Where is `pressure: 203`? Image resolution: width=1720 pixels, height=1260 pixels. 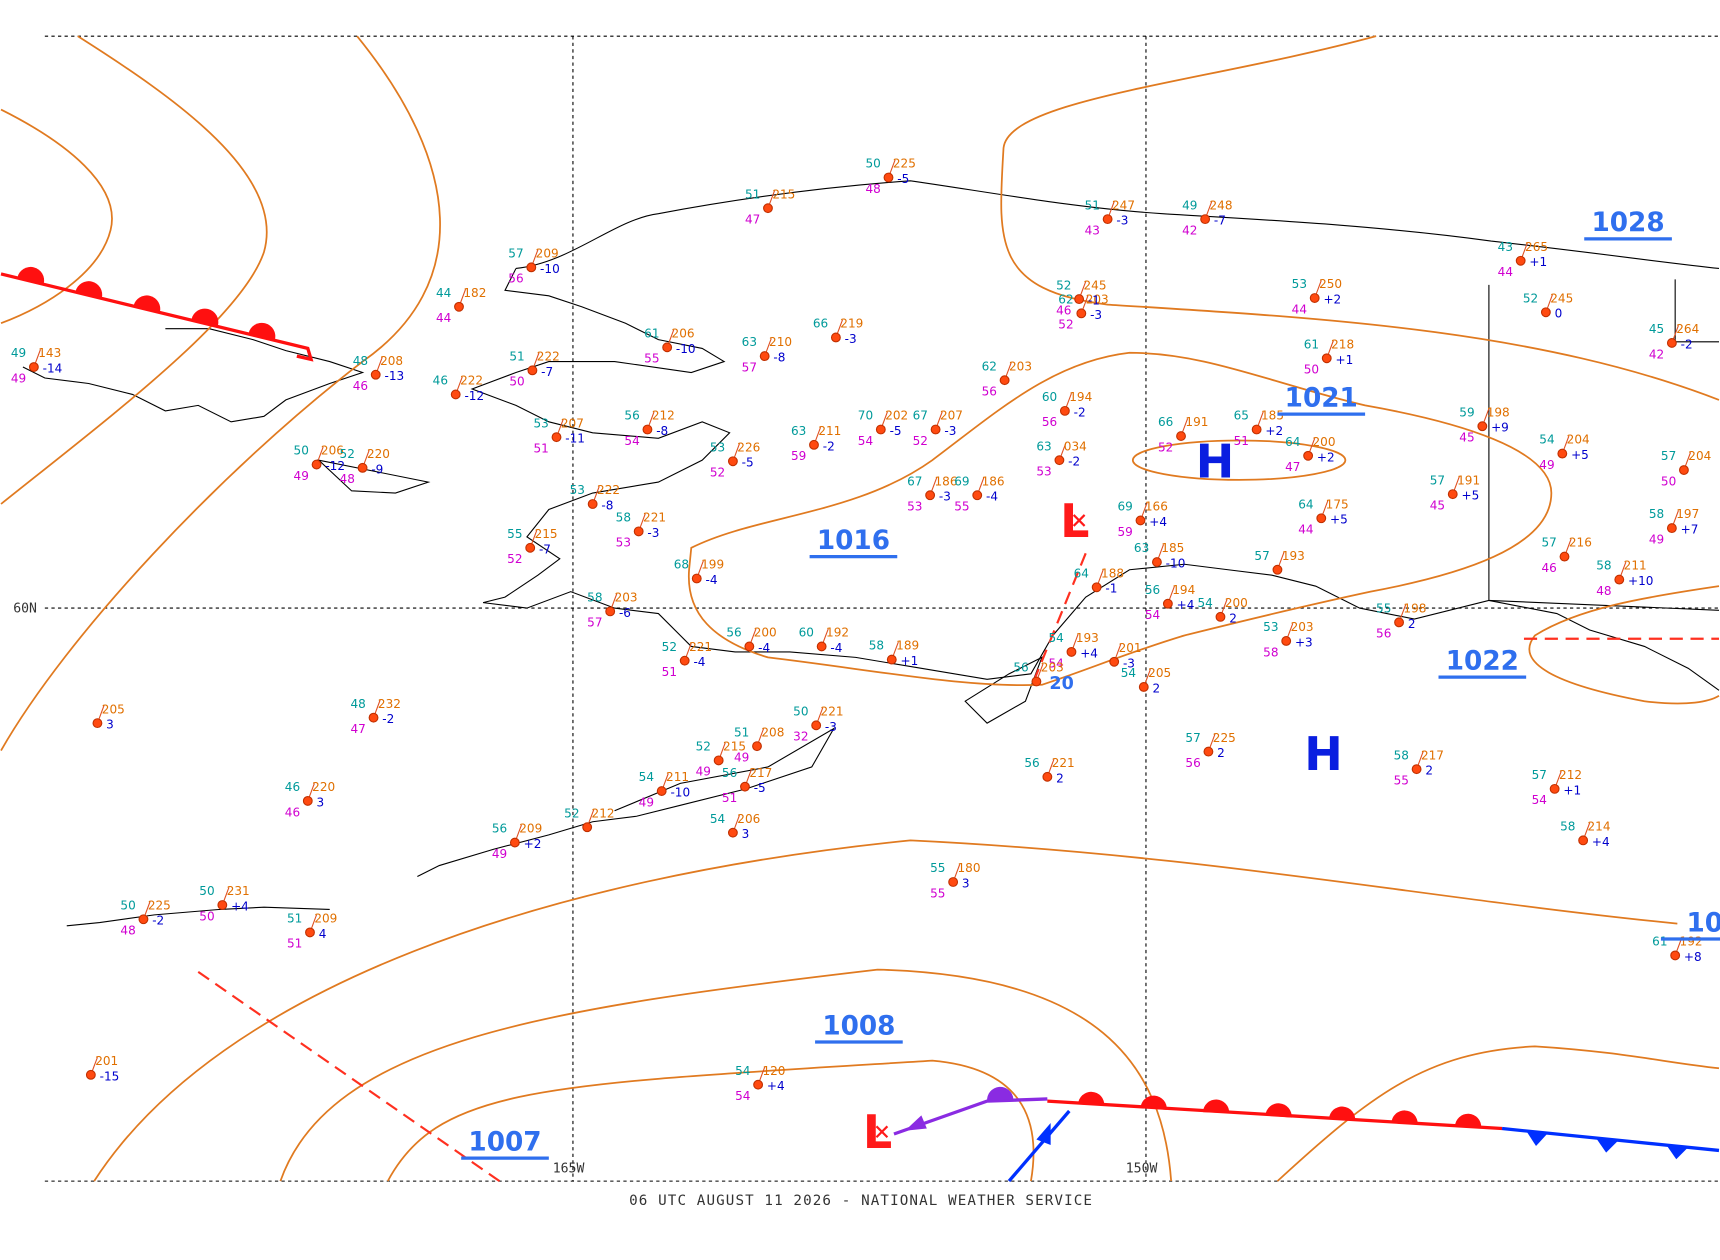 pressure: 203 is located at coordinates (1097, 299).